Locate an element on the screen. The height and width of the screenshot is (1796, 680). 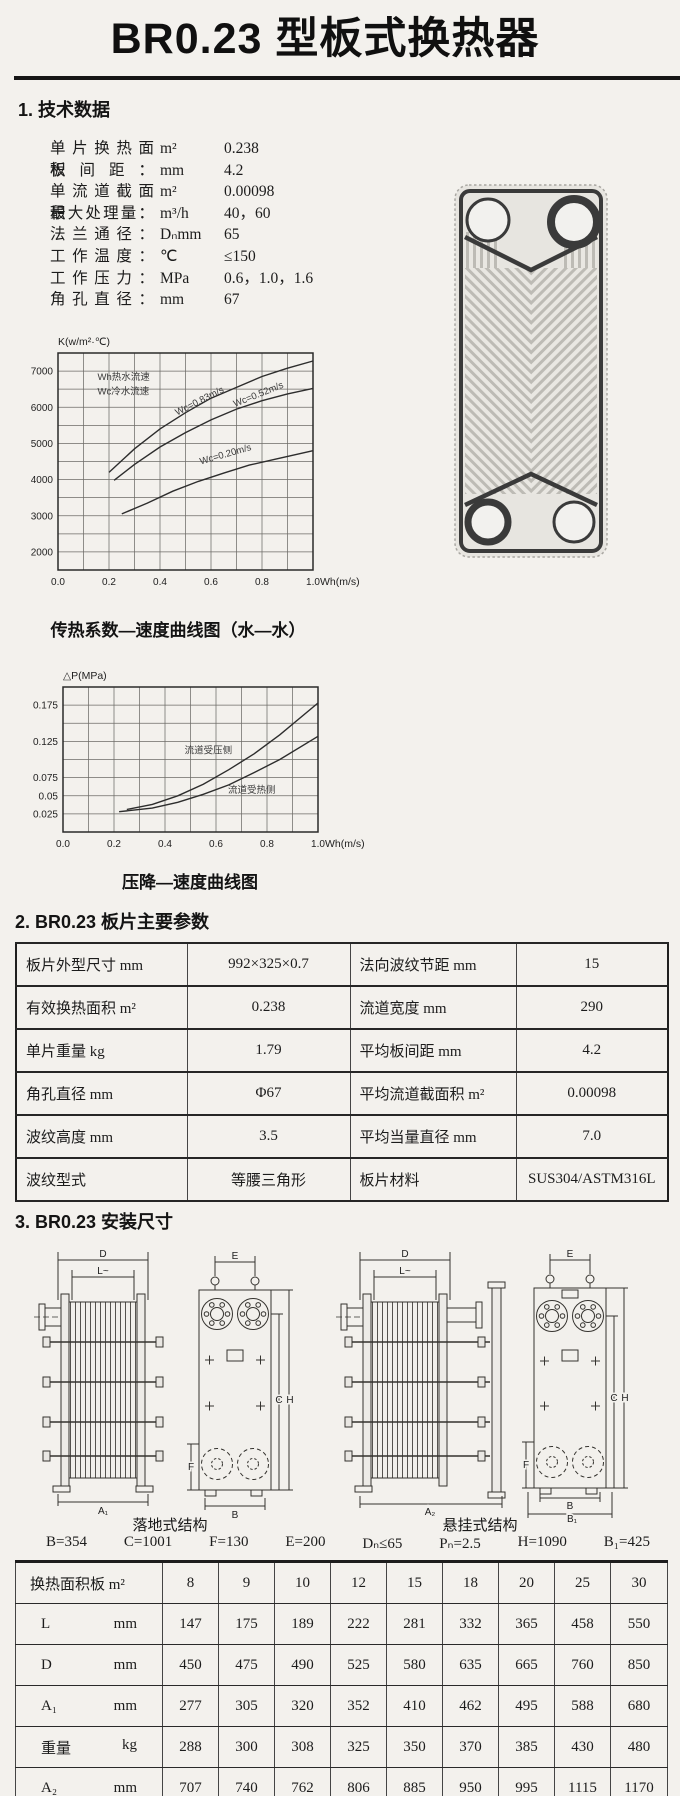
spec-label: 单片换热面积： is located at coordinates (102, 159).